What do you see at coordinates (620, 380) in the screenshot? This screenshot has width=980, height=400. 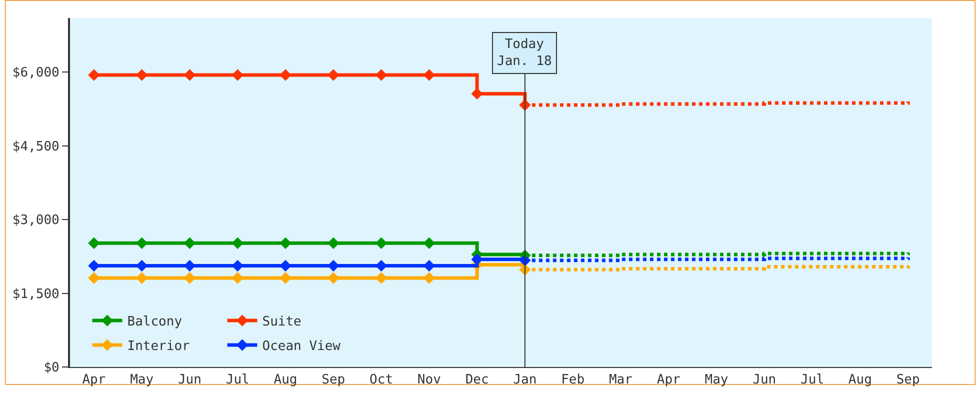 I see `x-tick-label: Mar` at bounding box center [620, 380].